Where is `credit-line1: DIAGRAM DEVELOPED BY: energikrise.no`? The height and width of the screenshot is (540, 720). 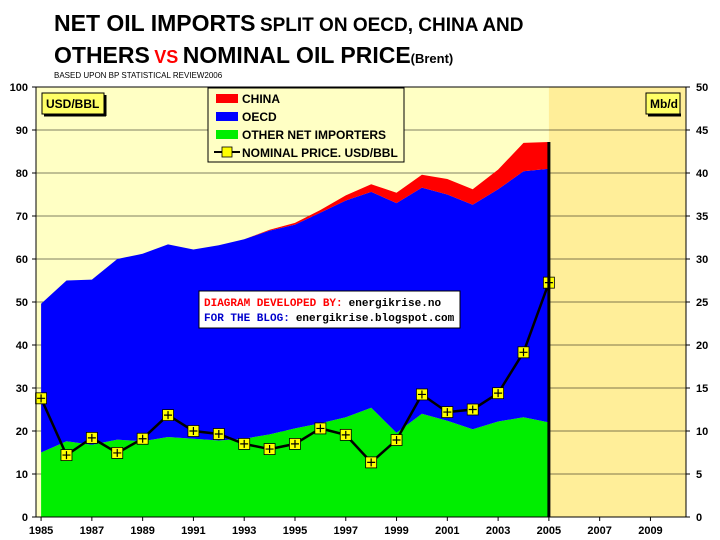
credit-line1: DIAGRAM DEVELOPED BY: energikrise.no is located at coordinates (322, 304).